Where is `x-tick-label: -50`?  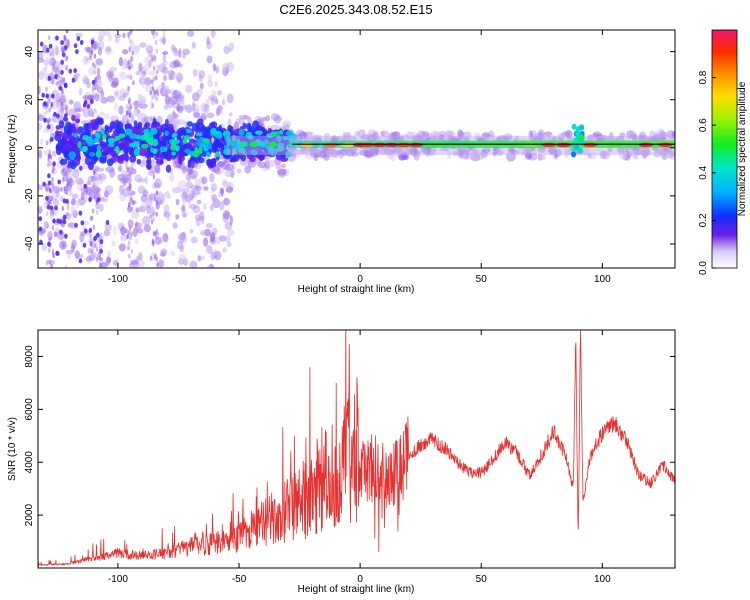 x-tick-label: -50 is located at coordinates (239, 279).